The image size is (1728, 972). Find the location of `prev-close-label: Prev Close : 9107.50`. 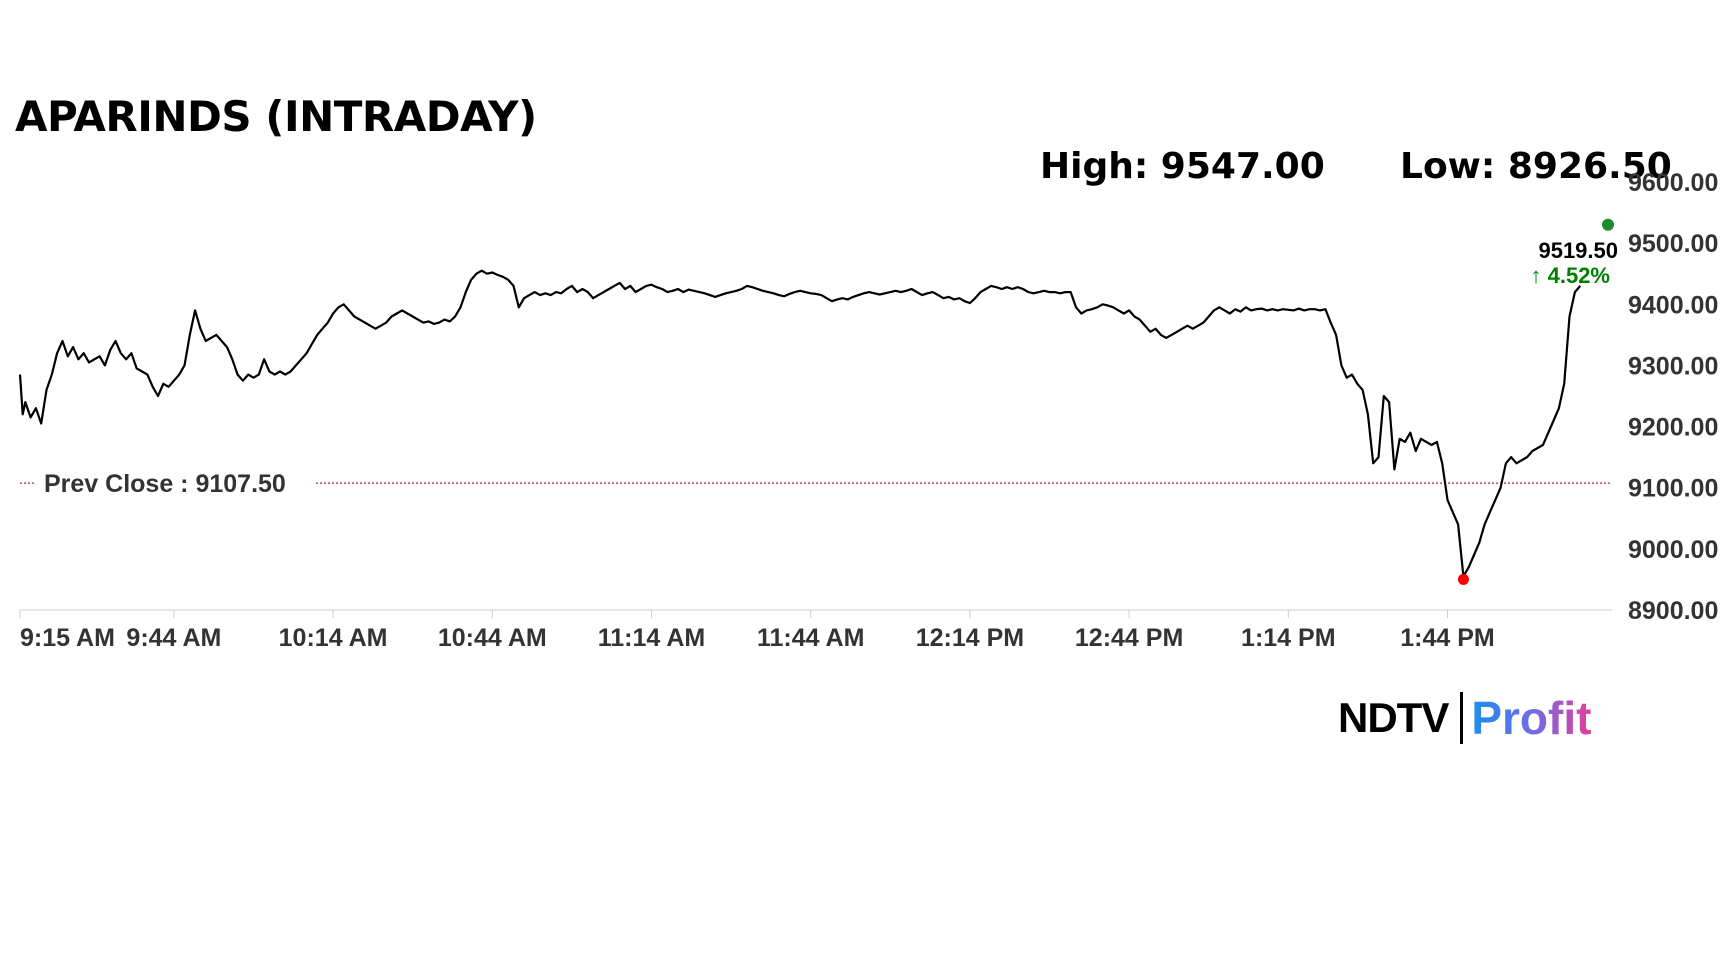

prev-close-label: Prev Close : 9107.50 is located at coordinates (165, 484).